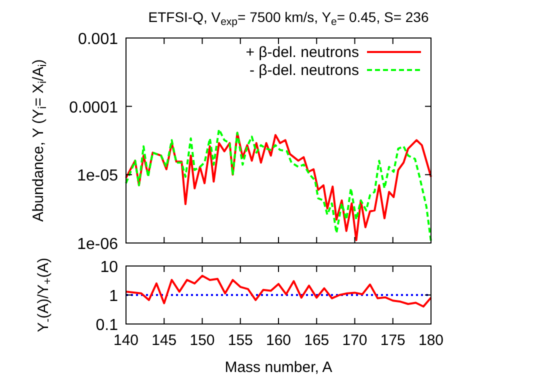 The image size is (545, 382). I want to click on chart-title: ETFSI-Q, V$_{exp}$= 7500 km/s, Y$_{e}$= 0.45, S= 236, so click(288, 18).